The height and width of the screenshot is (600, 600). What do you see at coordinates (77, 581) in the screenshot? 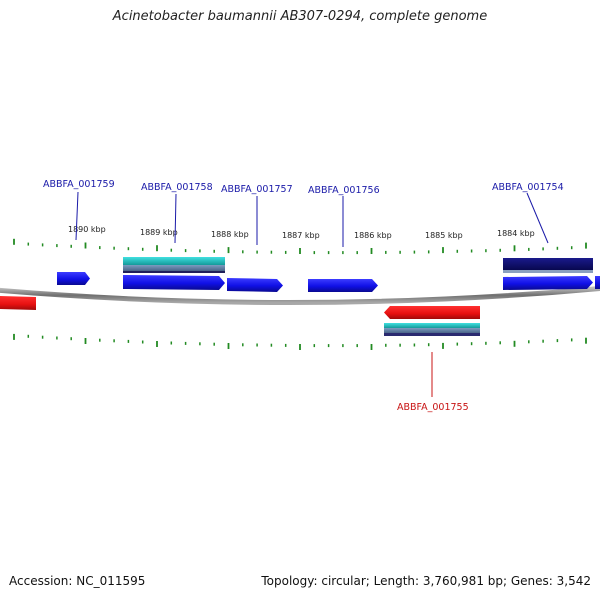
I see `accession-text: Accession: NC_011595` at bounding box center [77, 581].